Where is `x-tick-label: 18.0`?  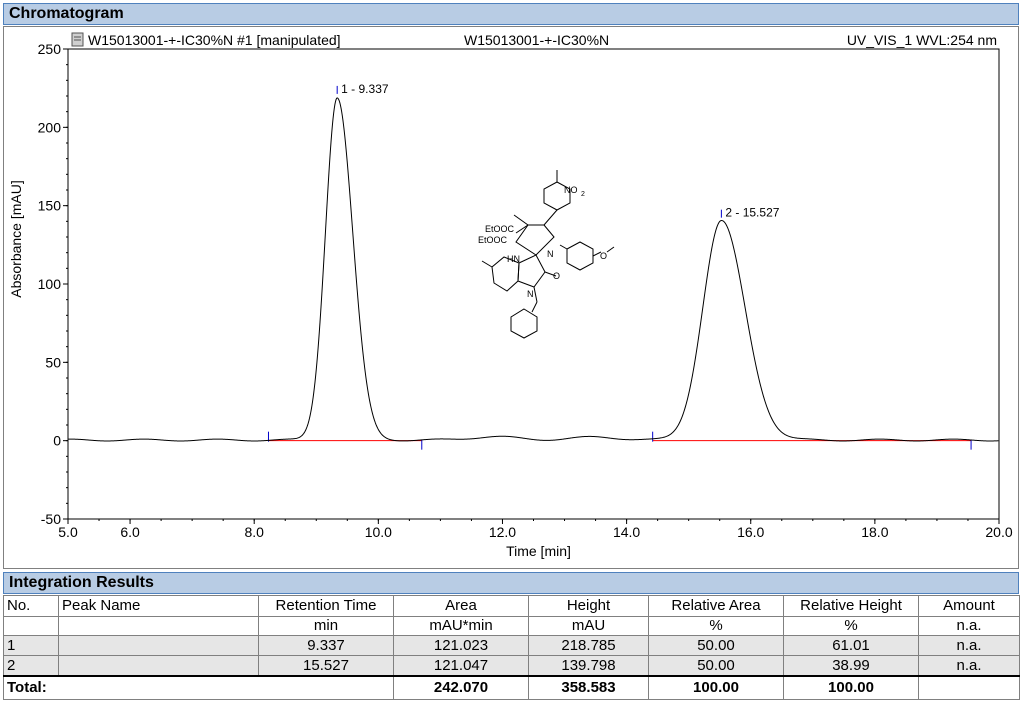
x-tick-label: 18.0 is located at coordinates (874, 532).